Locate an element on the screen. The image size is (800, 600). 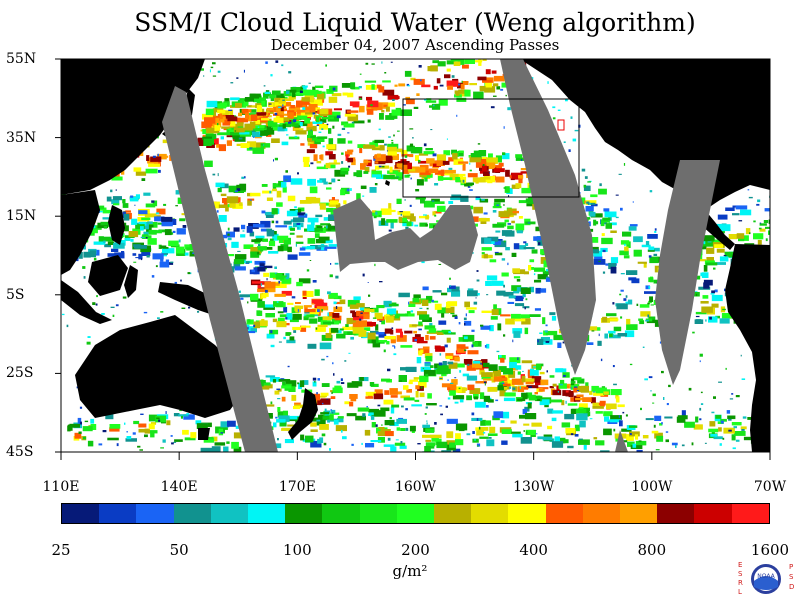
lat-label-35N: 35N is located at coordinates (21, 137).